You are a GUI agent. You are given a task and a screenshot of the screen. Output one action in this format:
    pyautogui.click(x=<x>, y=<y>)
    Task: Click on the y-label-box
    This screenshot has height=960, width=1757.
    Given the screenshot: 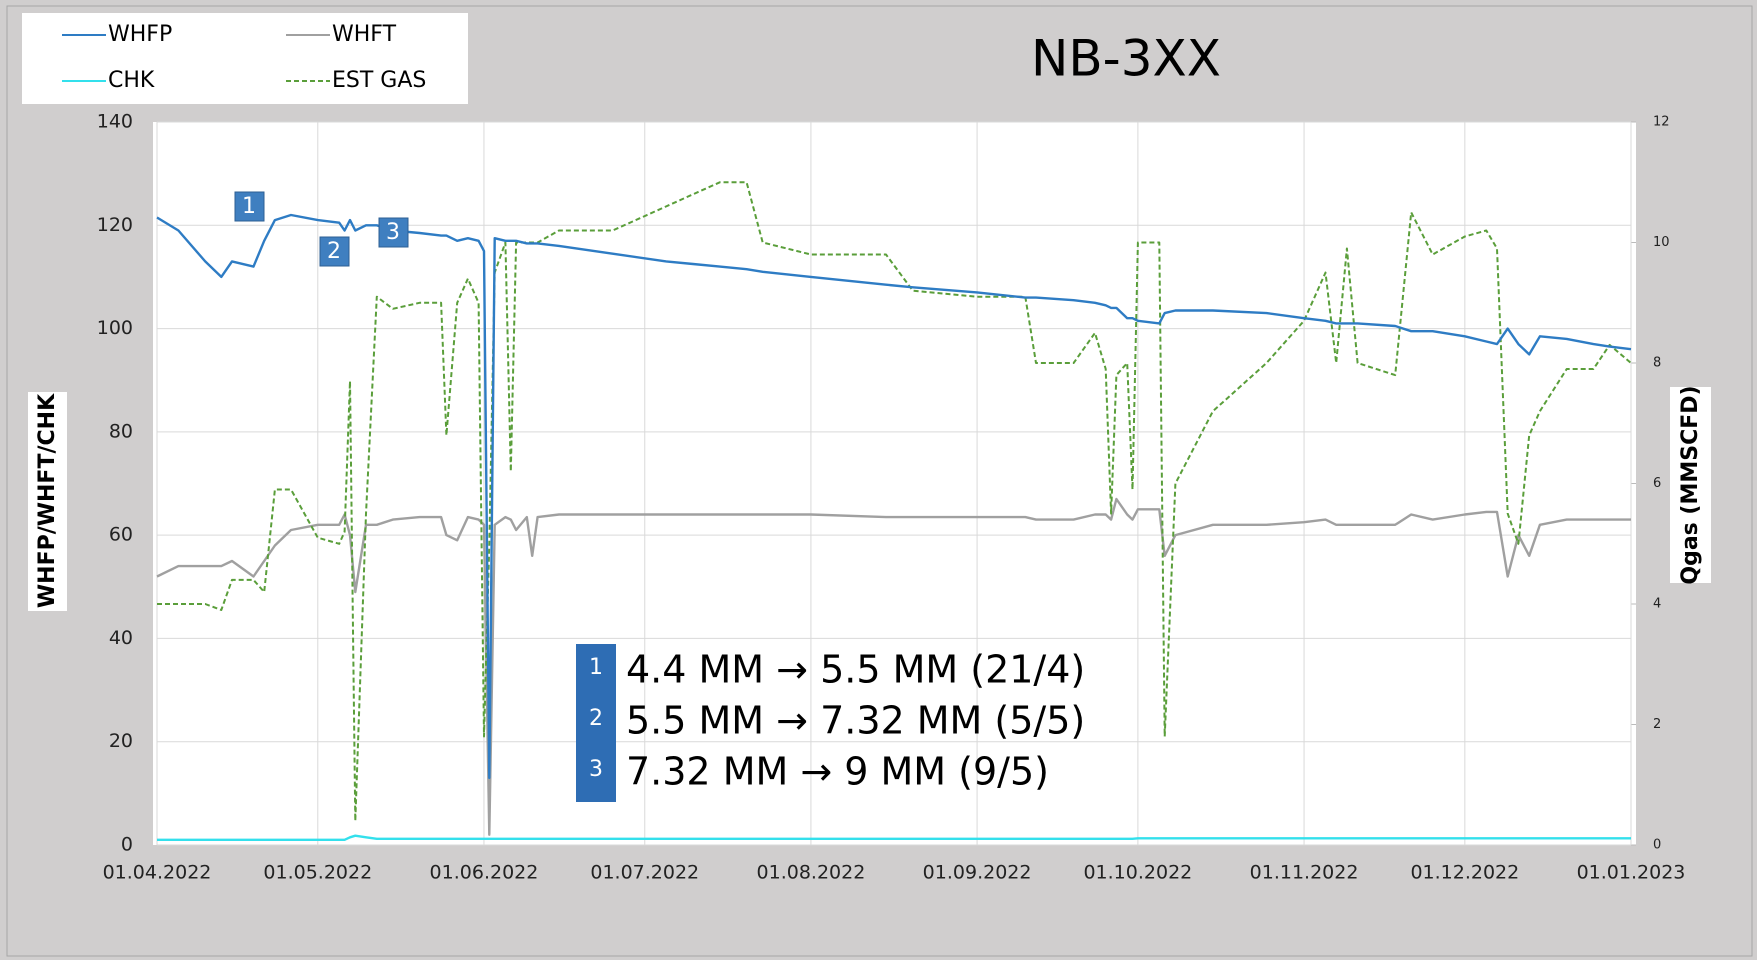 What is the action you would take?
    pyautogui.click(x=47, y=501)
    